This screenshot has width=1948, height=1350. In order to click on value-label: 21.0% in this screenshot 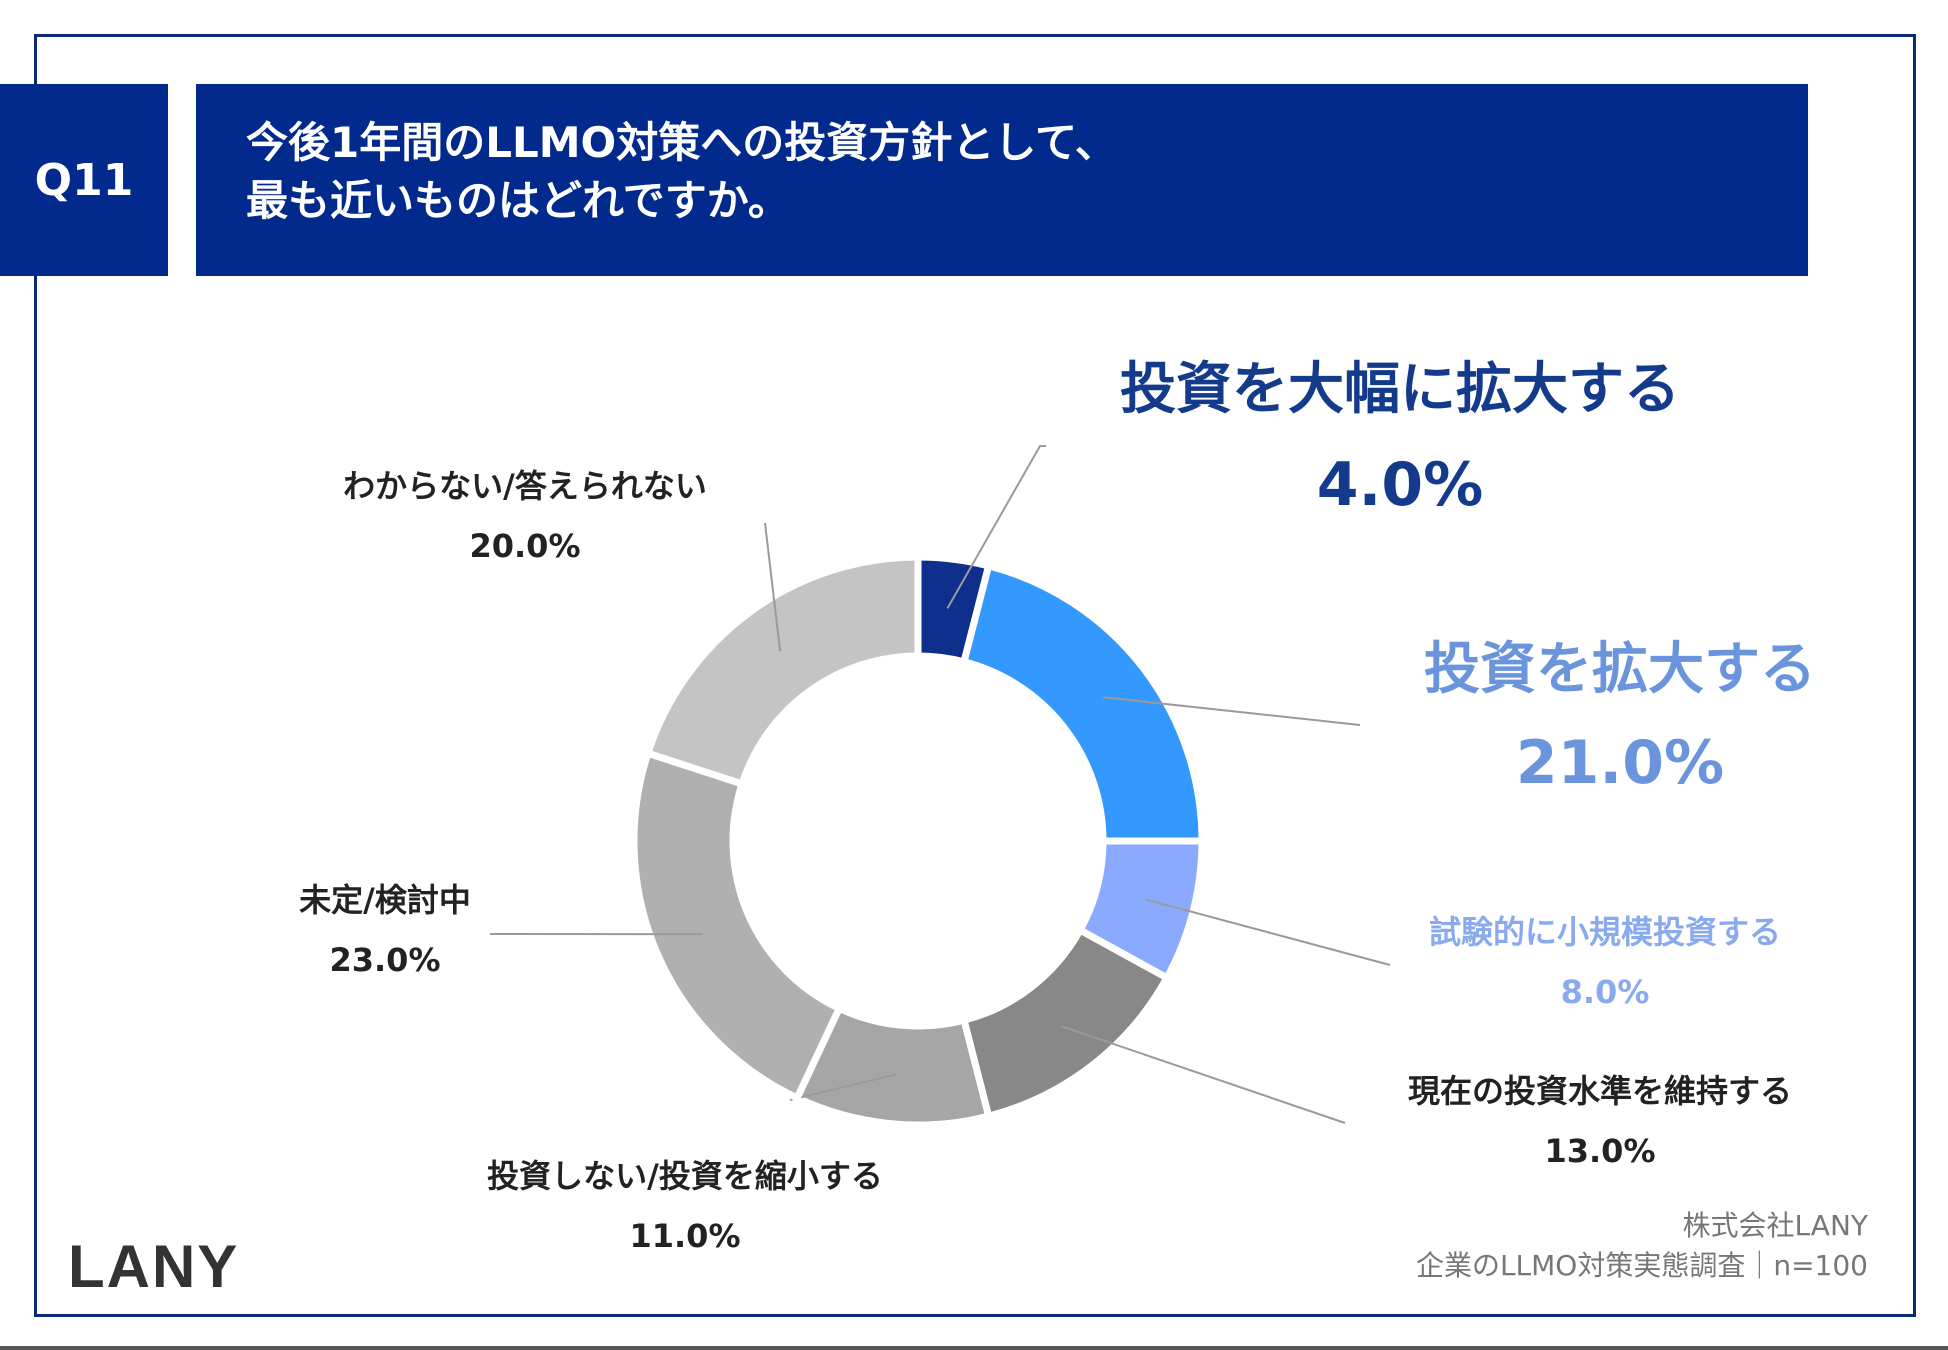, I will do `click(1620, 763)`.